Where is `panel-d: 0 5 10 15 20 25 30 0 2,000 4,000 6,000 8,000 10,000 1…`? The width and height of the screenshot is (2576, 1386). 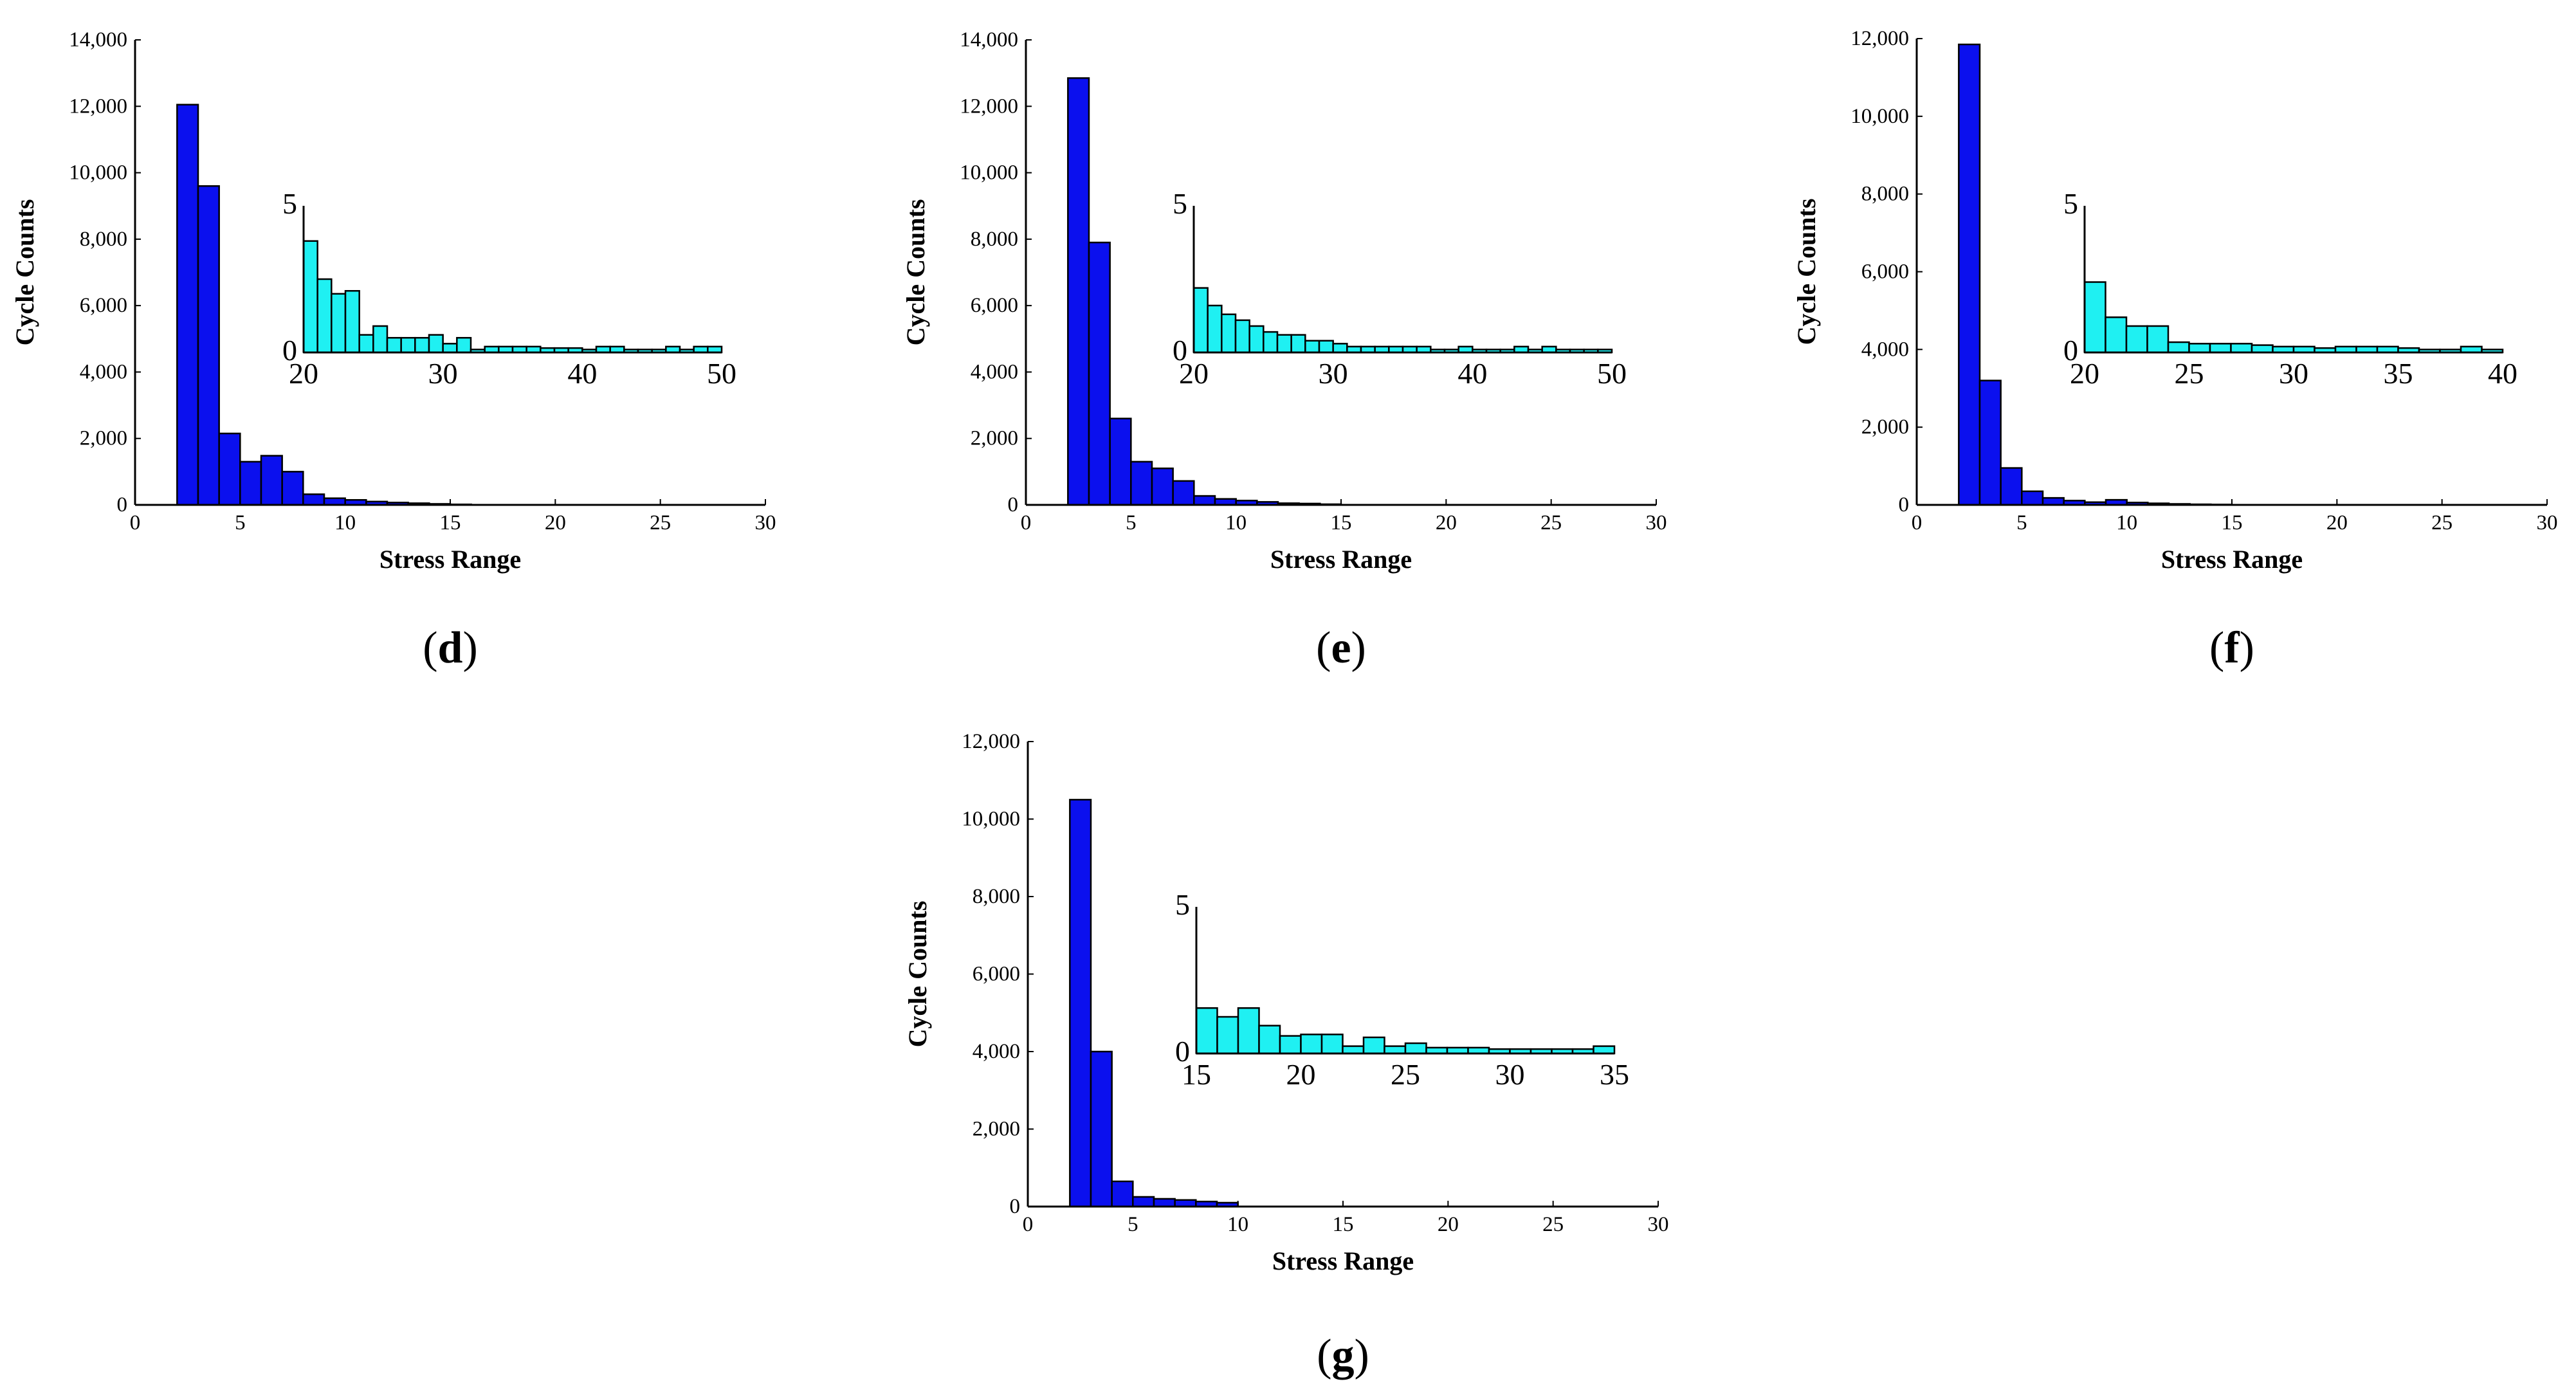 panel-d: 0 5 10 15 20 25 30 0 2,000 4,000 6,000 8,000 10,000 1… is located at coordinates (393, 350).